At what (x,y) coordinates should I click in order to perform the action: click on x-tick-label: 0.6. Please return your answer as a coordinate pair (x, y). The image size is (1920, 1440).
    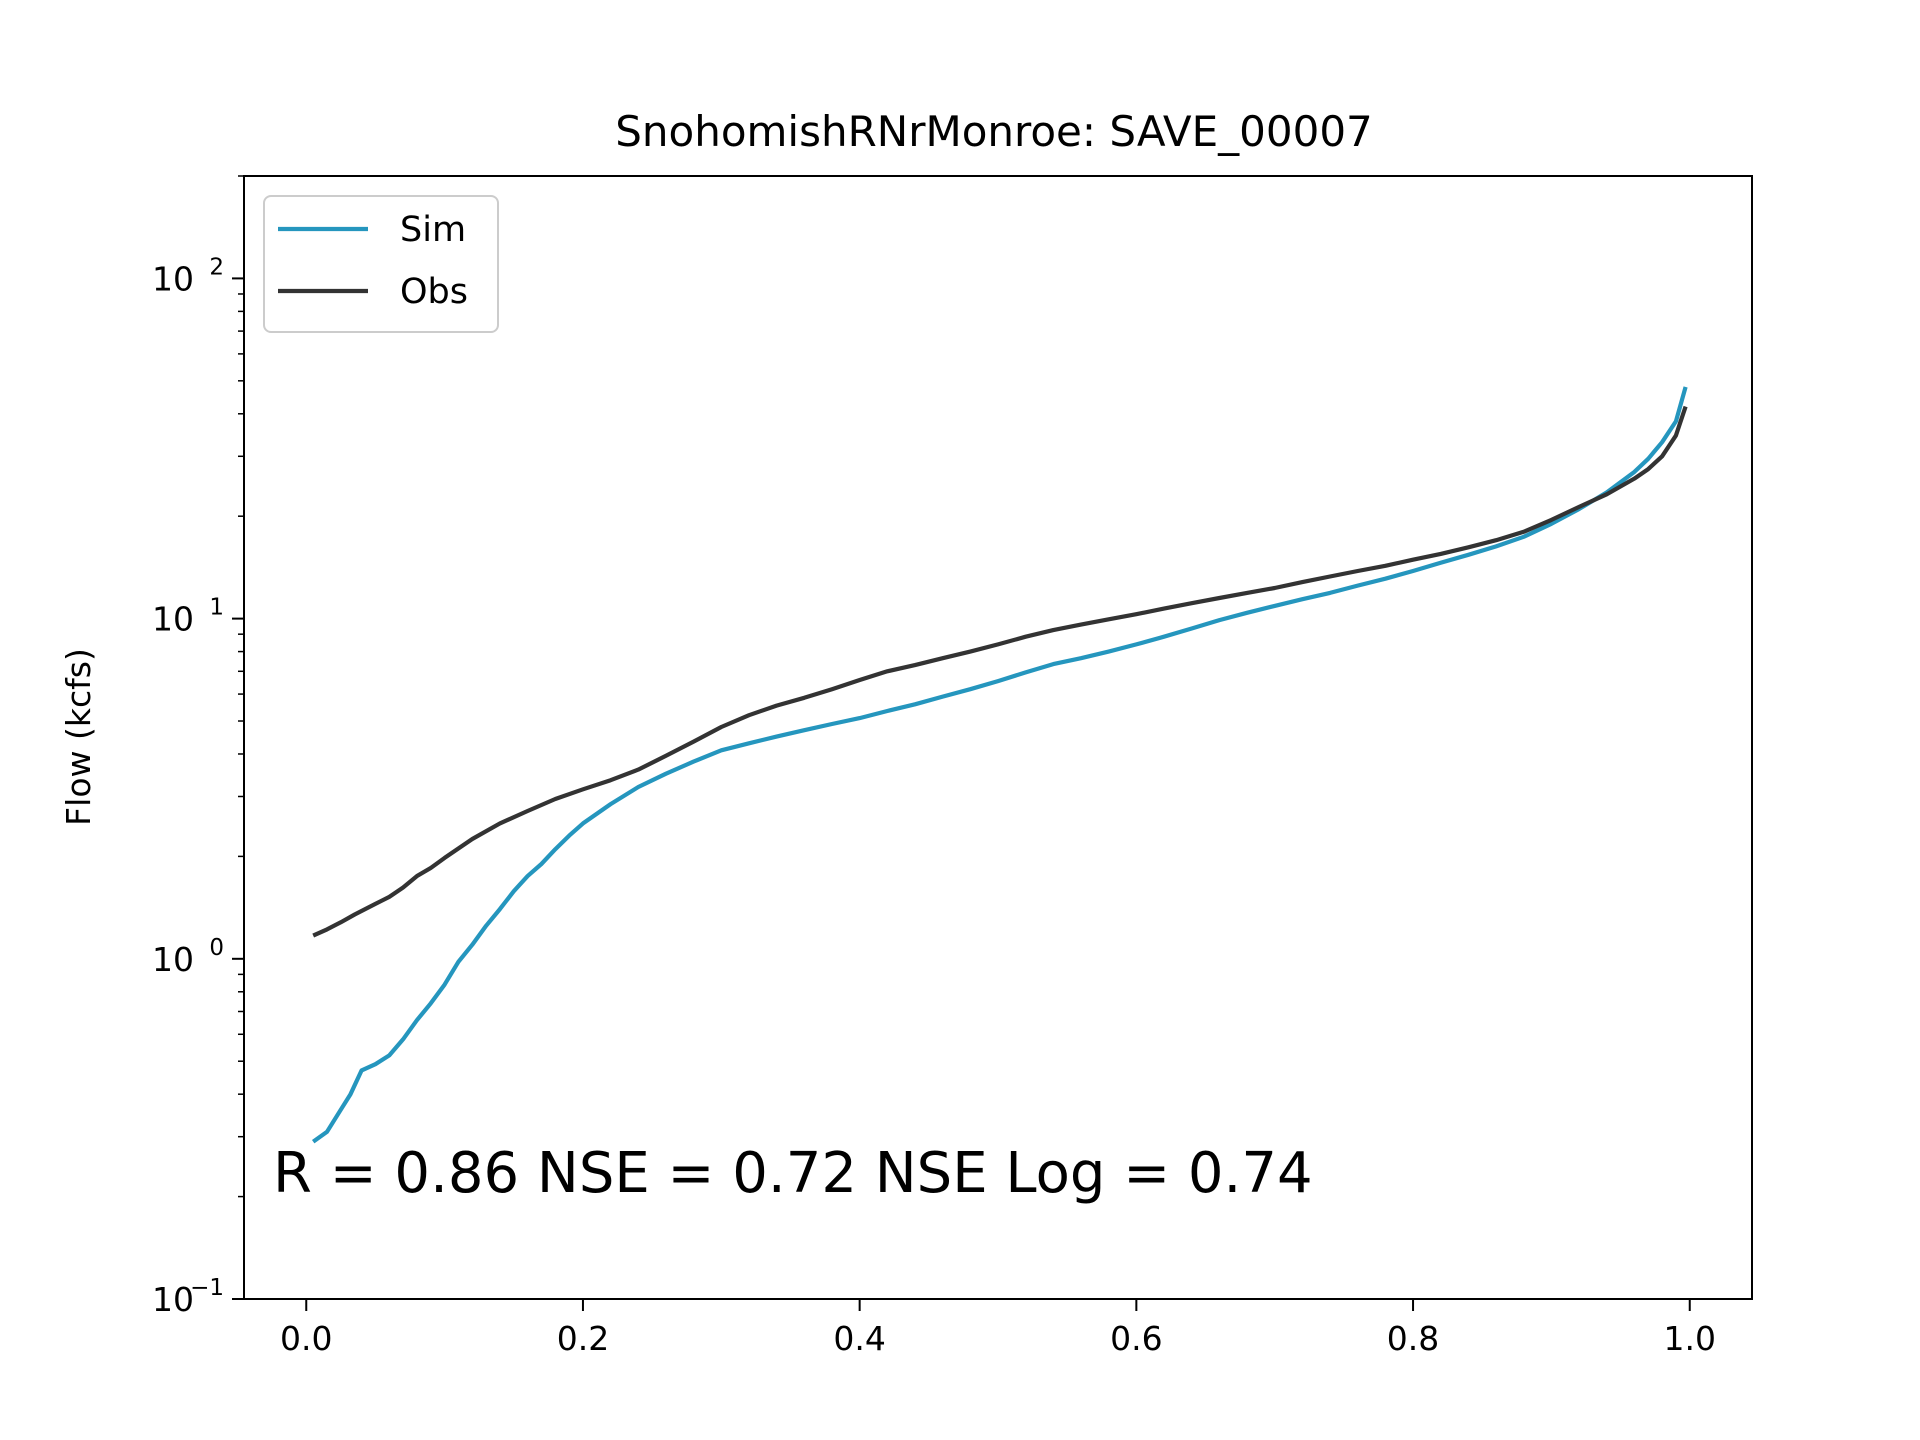
    Looking at the image, I should click on (1136, 1338).